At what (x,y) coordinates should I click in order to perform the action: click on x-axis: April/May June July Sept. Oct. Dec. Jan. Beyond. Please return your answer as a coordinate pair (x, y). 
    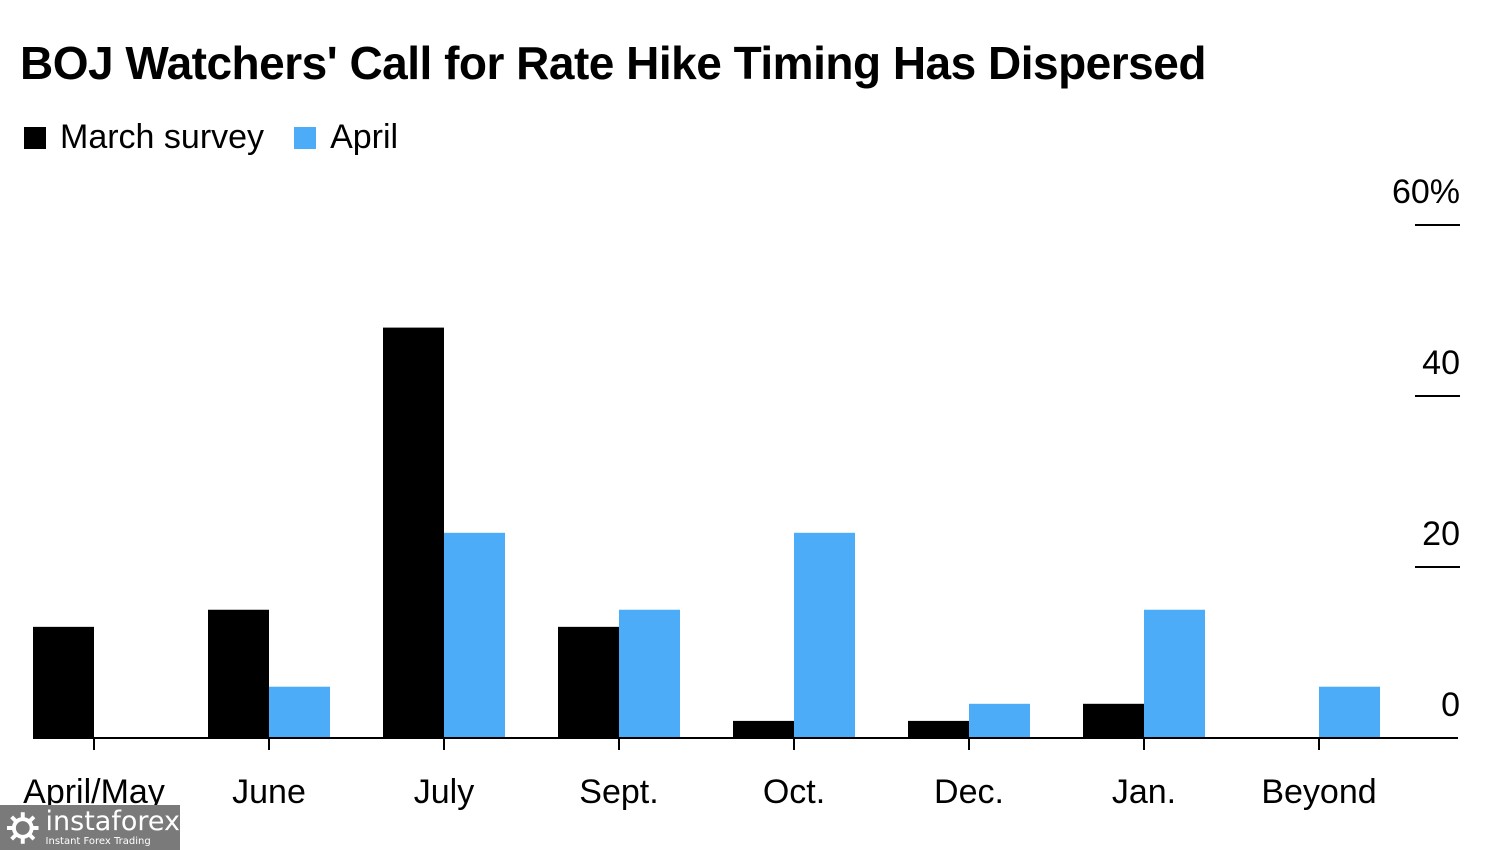
    Looking at the image, I should click on (740, 774).